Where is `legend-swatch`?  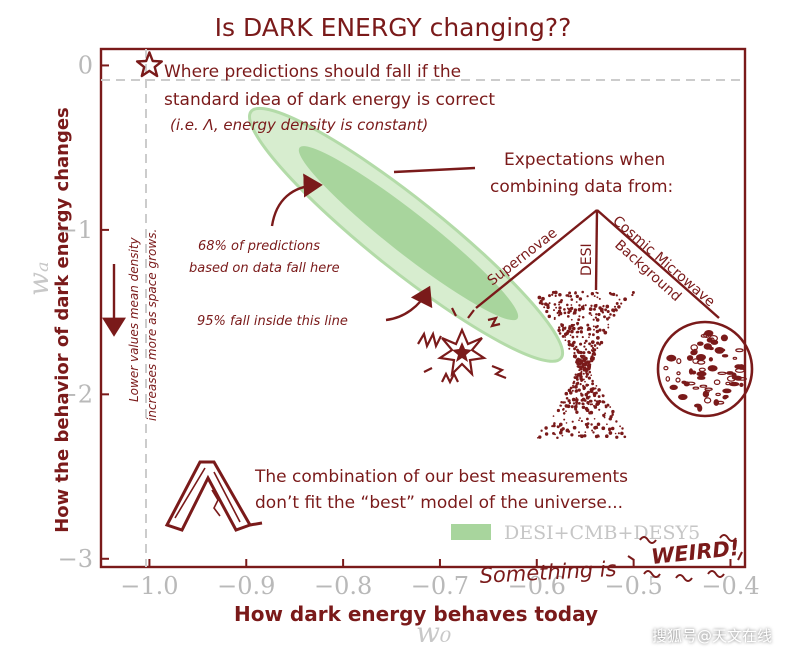 legend-swatch is located at coordinates (471, 532).